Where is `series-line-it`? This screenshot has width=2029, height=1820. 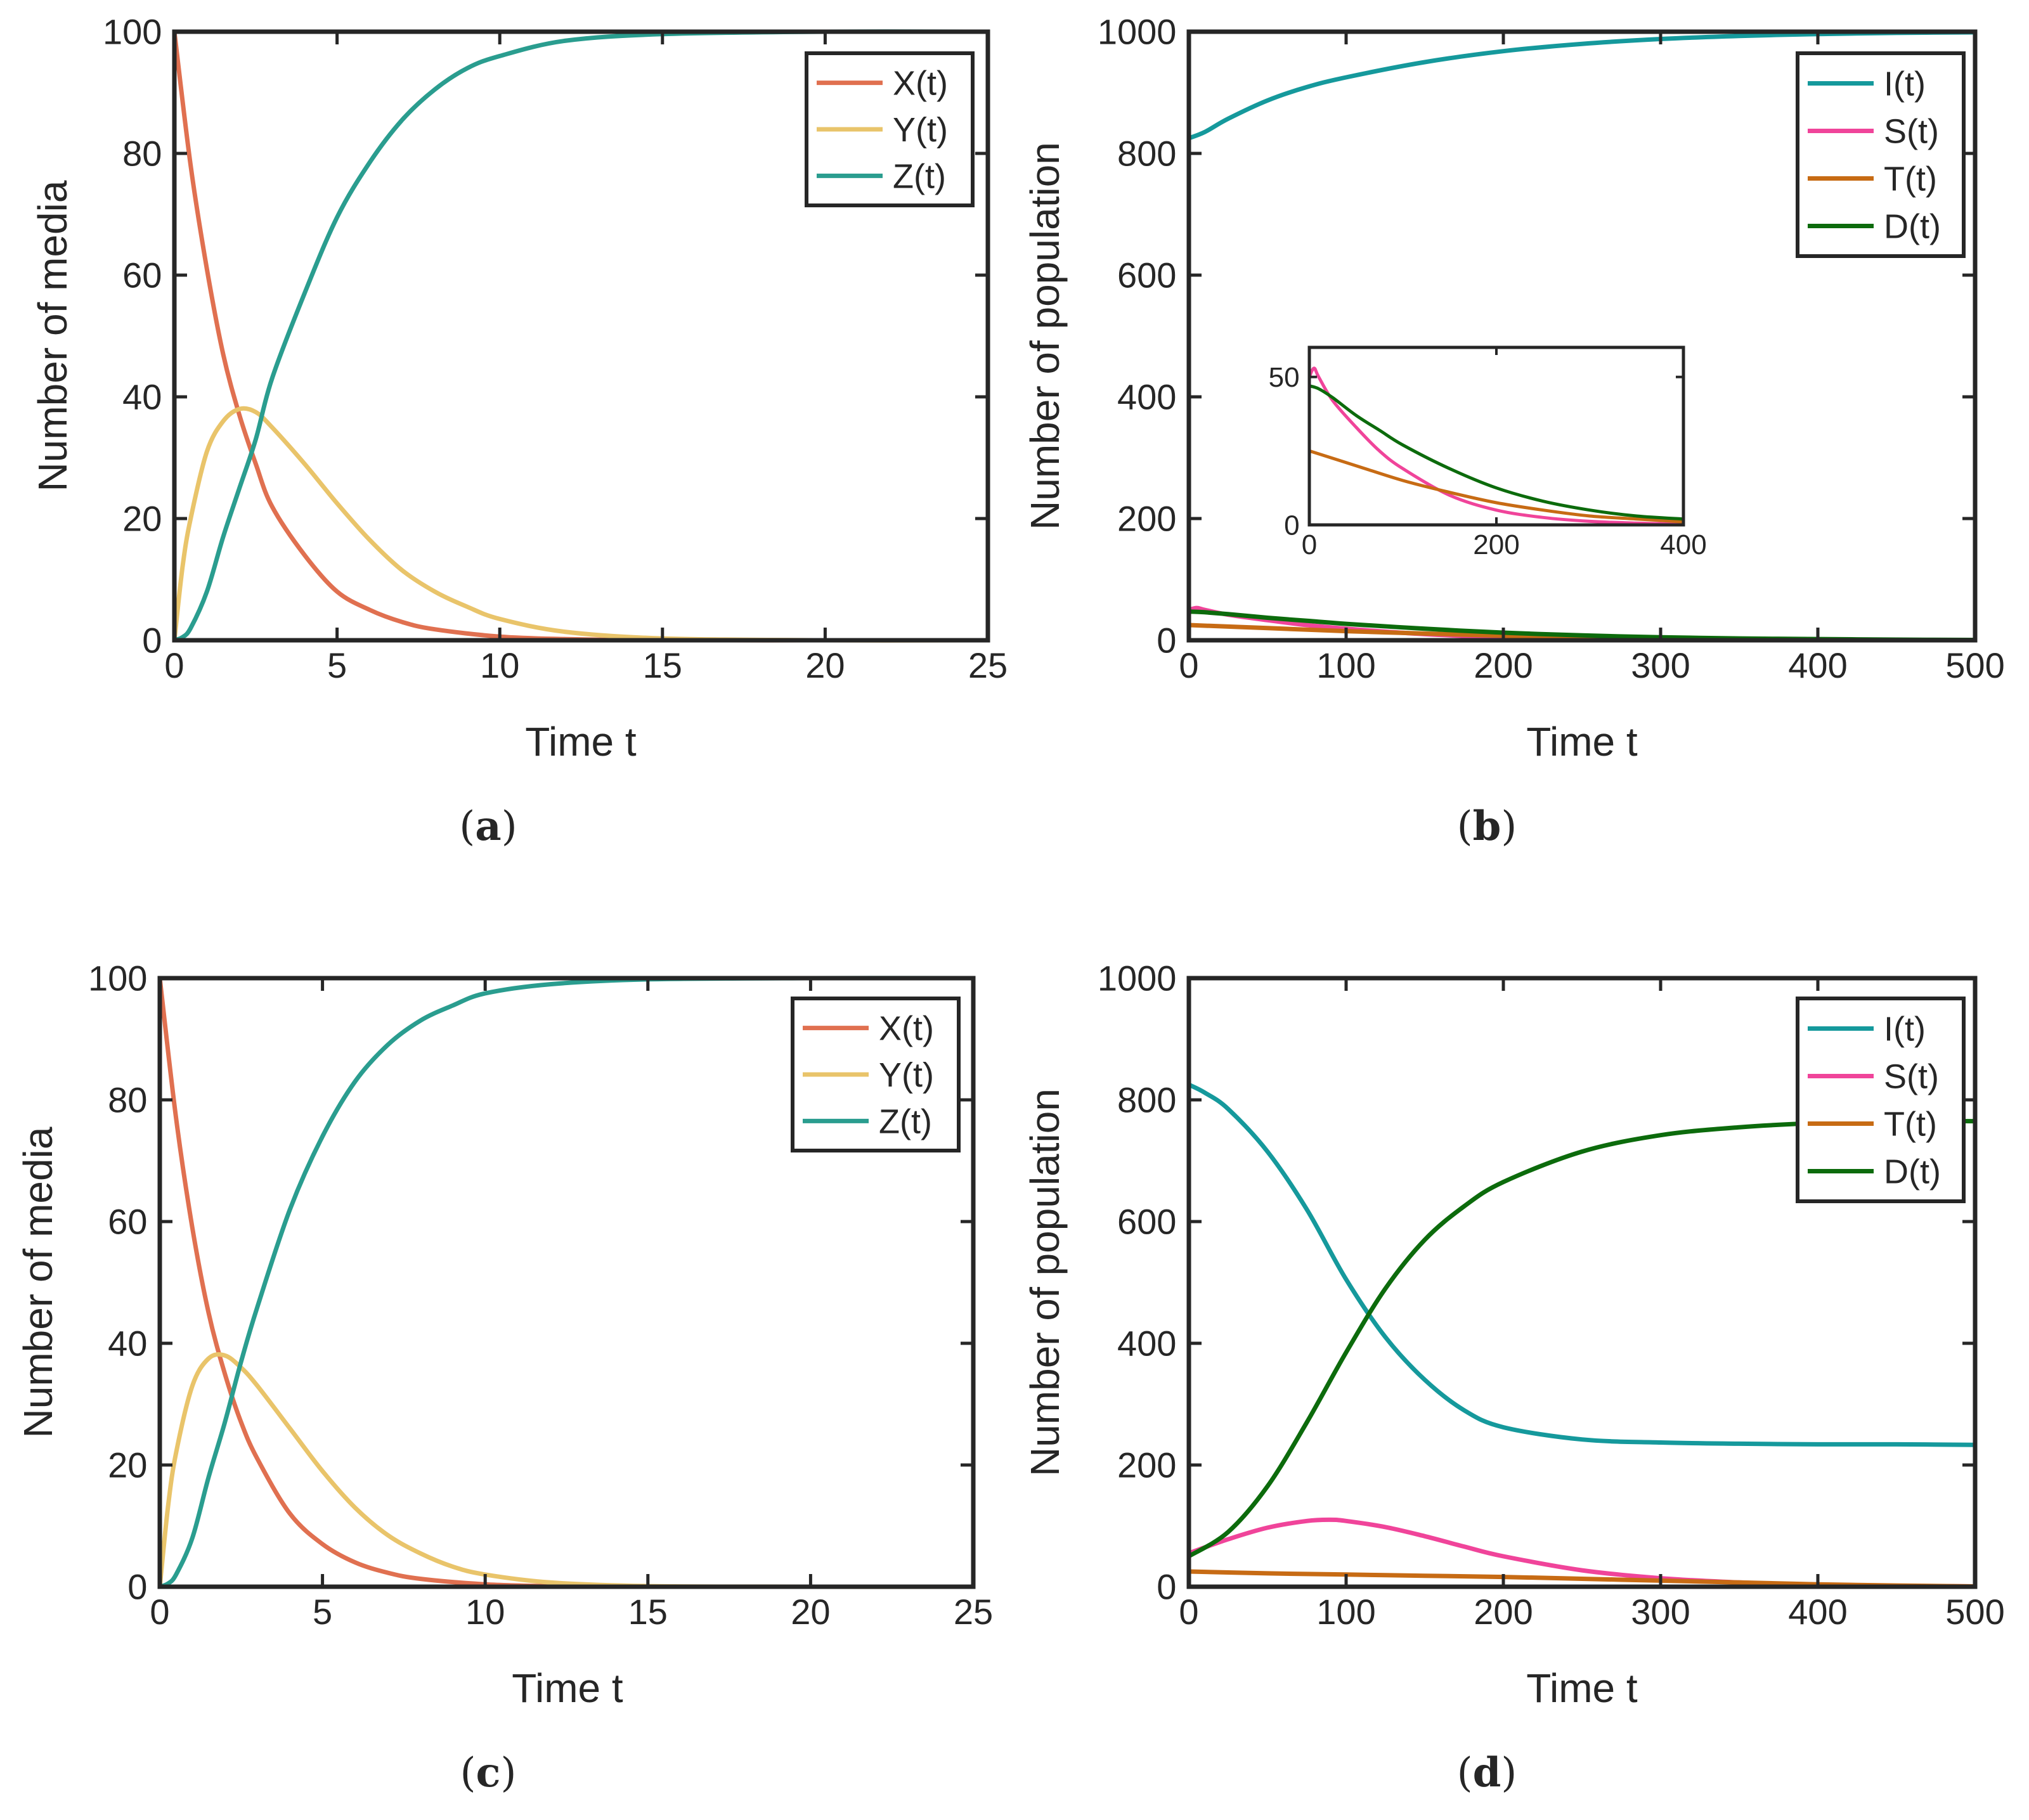 series-line-it is located at coordinates (1582, 1264).